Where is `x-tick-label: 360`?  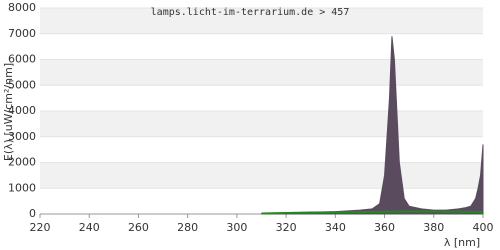
x-tick-label: 360 is located at coordinates (384, 227).